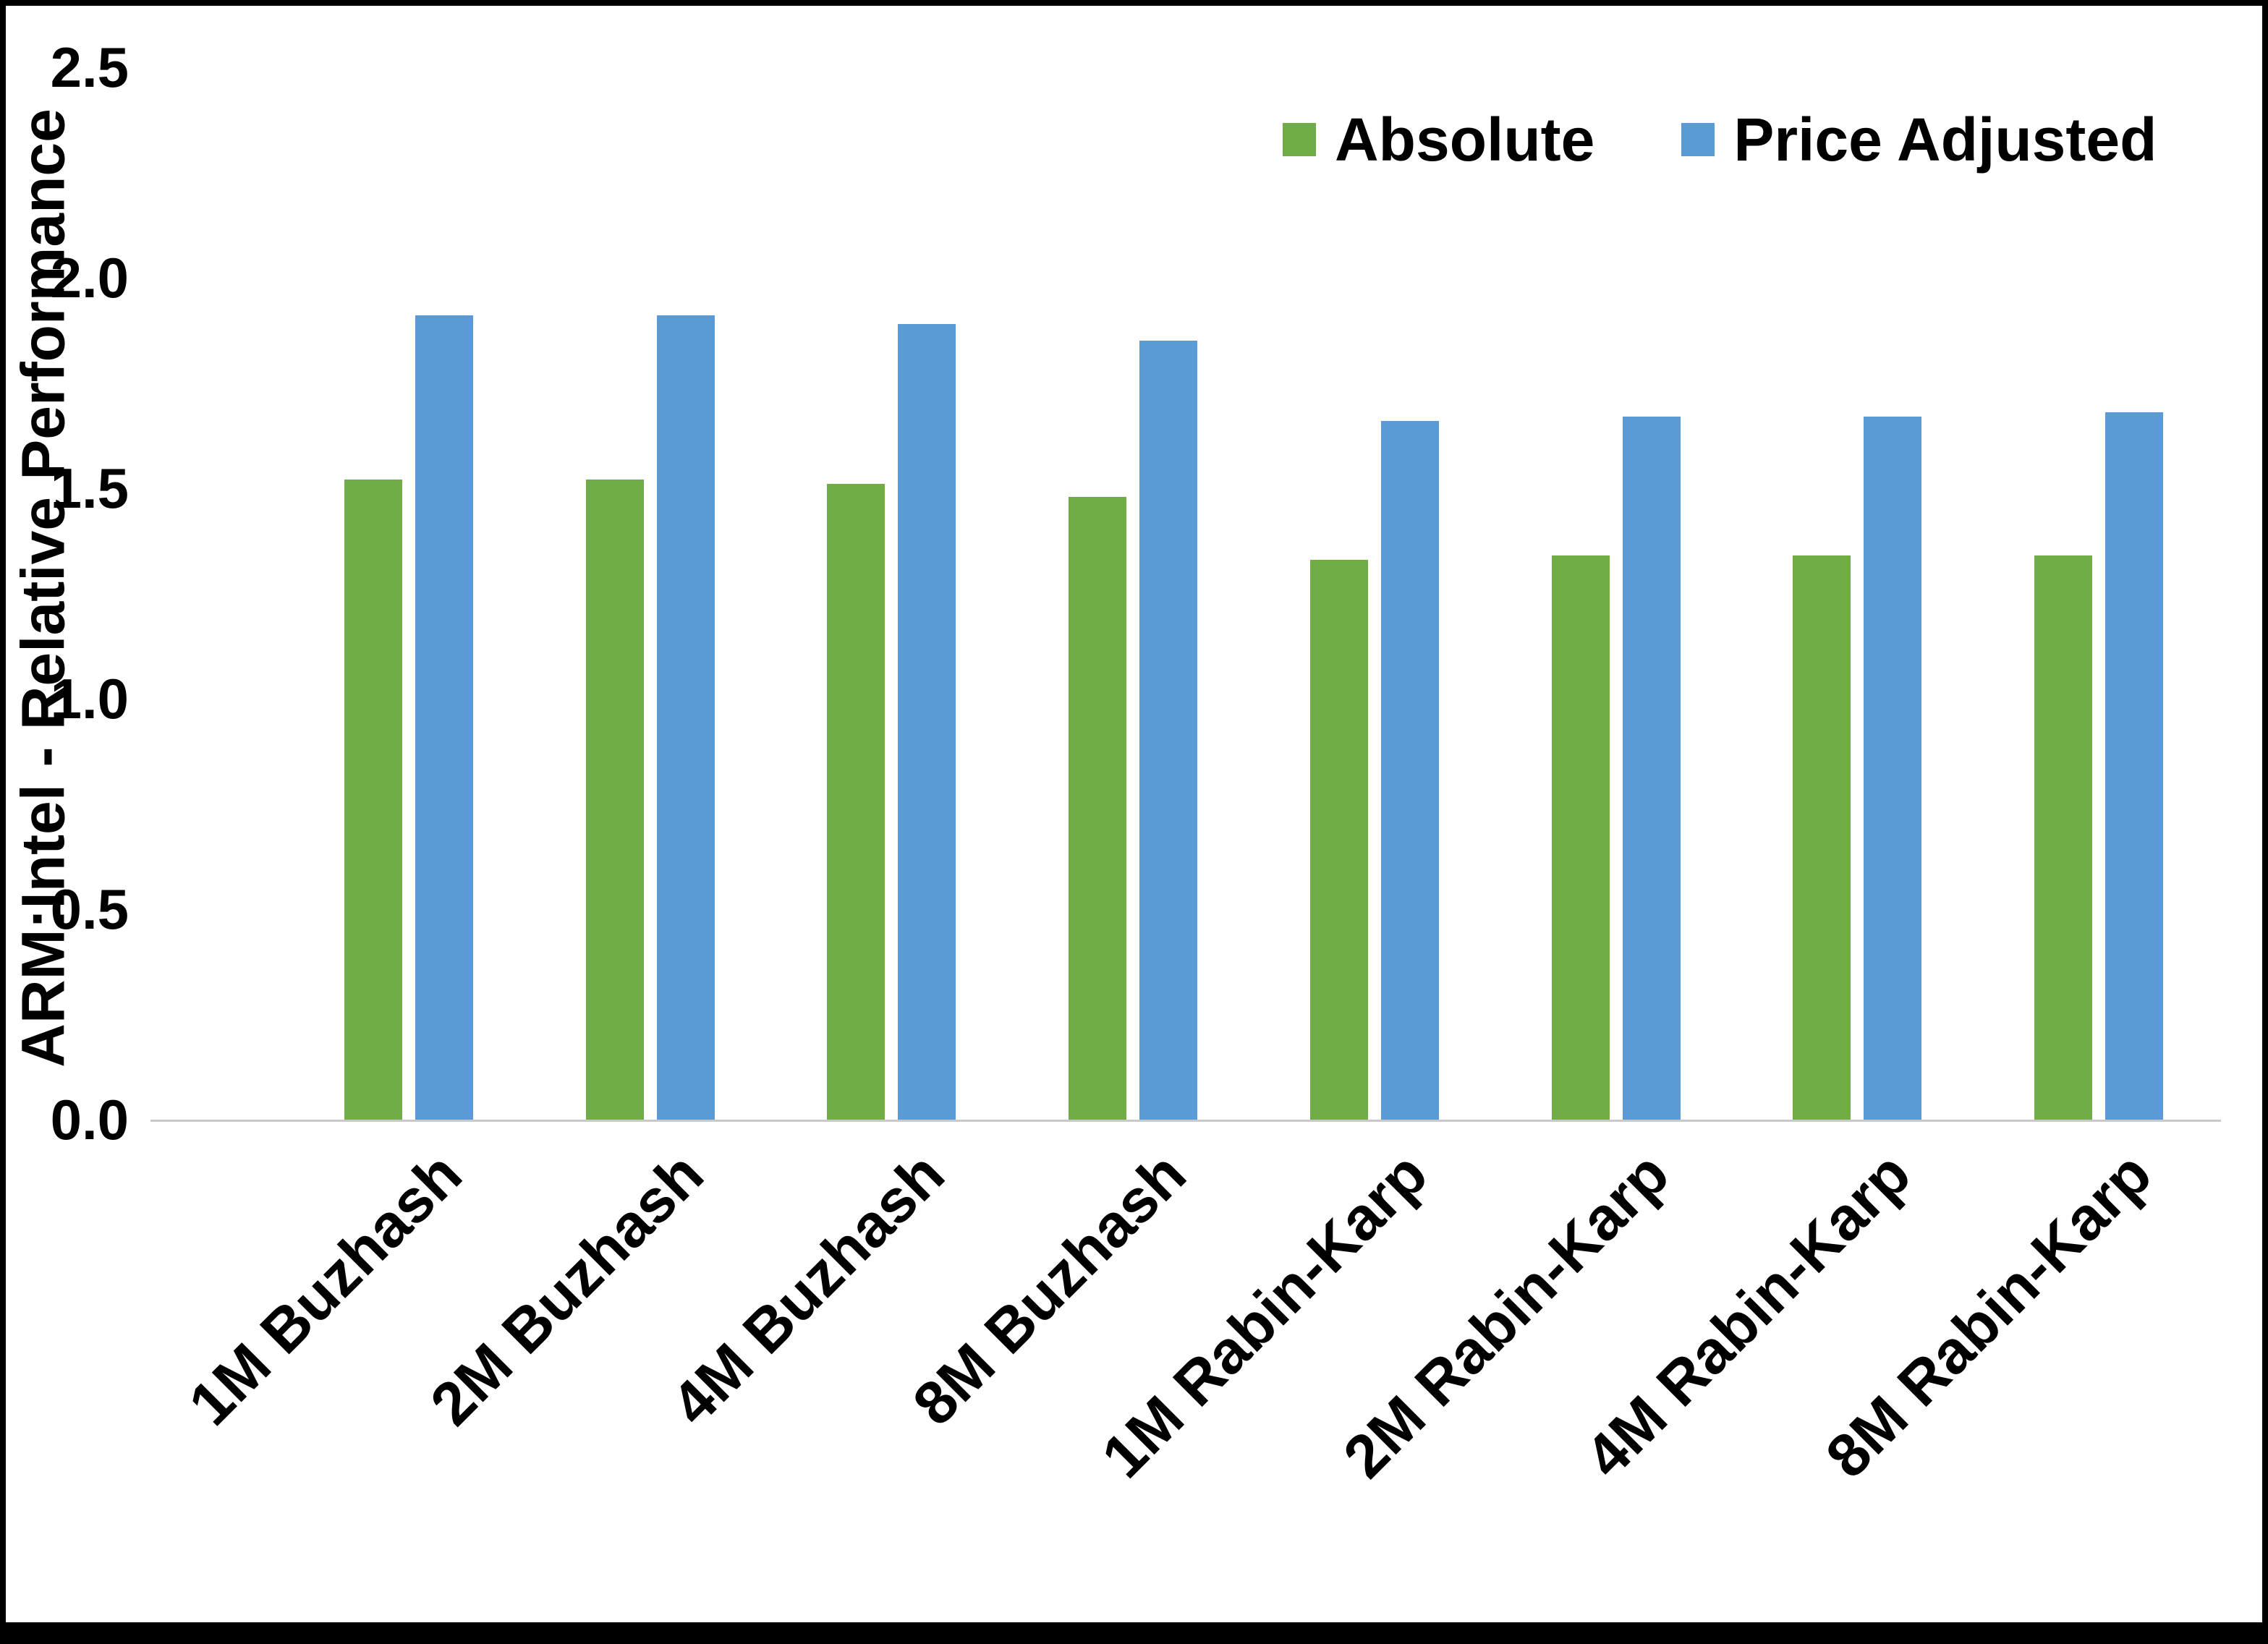 Image resolution: width=2268 pixels, height=1644 pixels. What do you see at coordinates (89, 488) in the screenshot?
I see `y-tick-label: 1.5` at bounding box center [89, 488].